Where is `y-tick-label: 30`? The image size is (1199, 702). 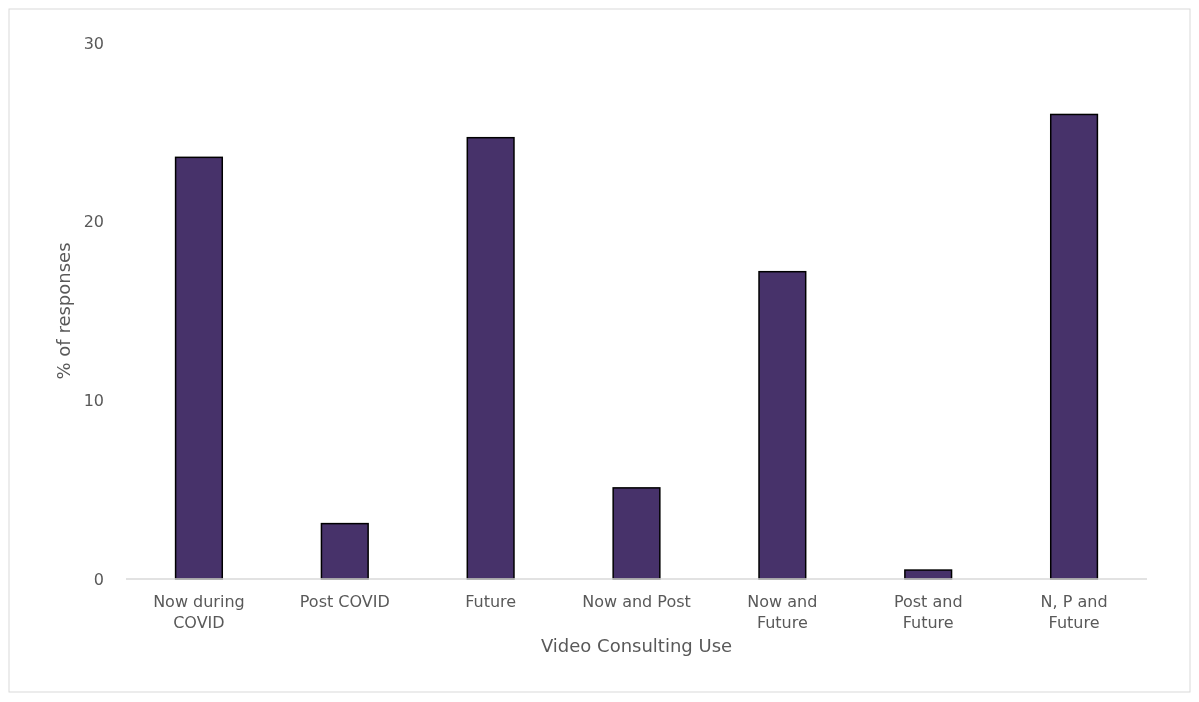
y-tick-label: 30 is located at coordinates (93, 43).